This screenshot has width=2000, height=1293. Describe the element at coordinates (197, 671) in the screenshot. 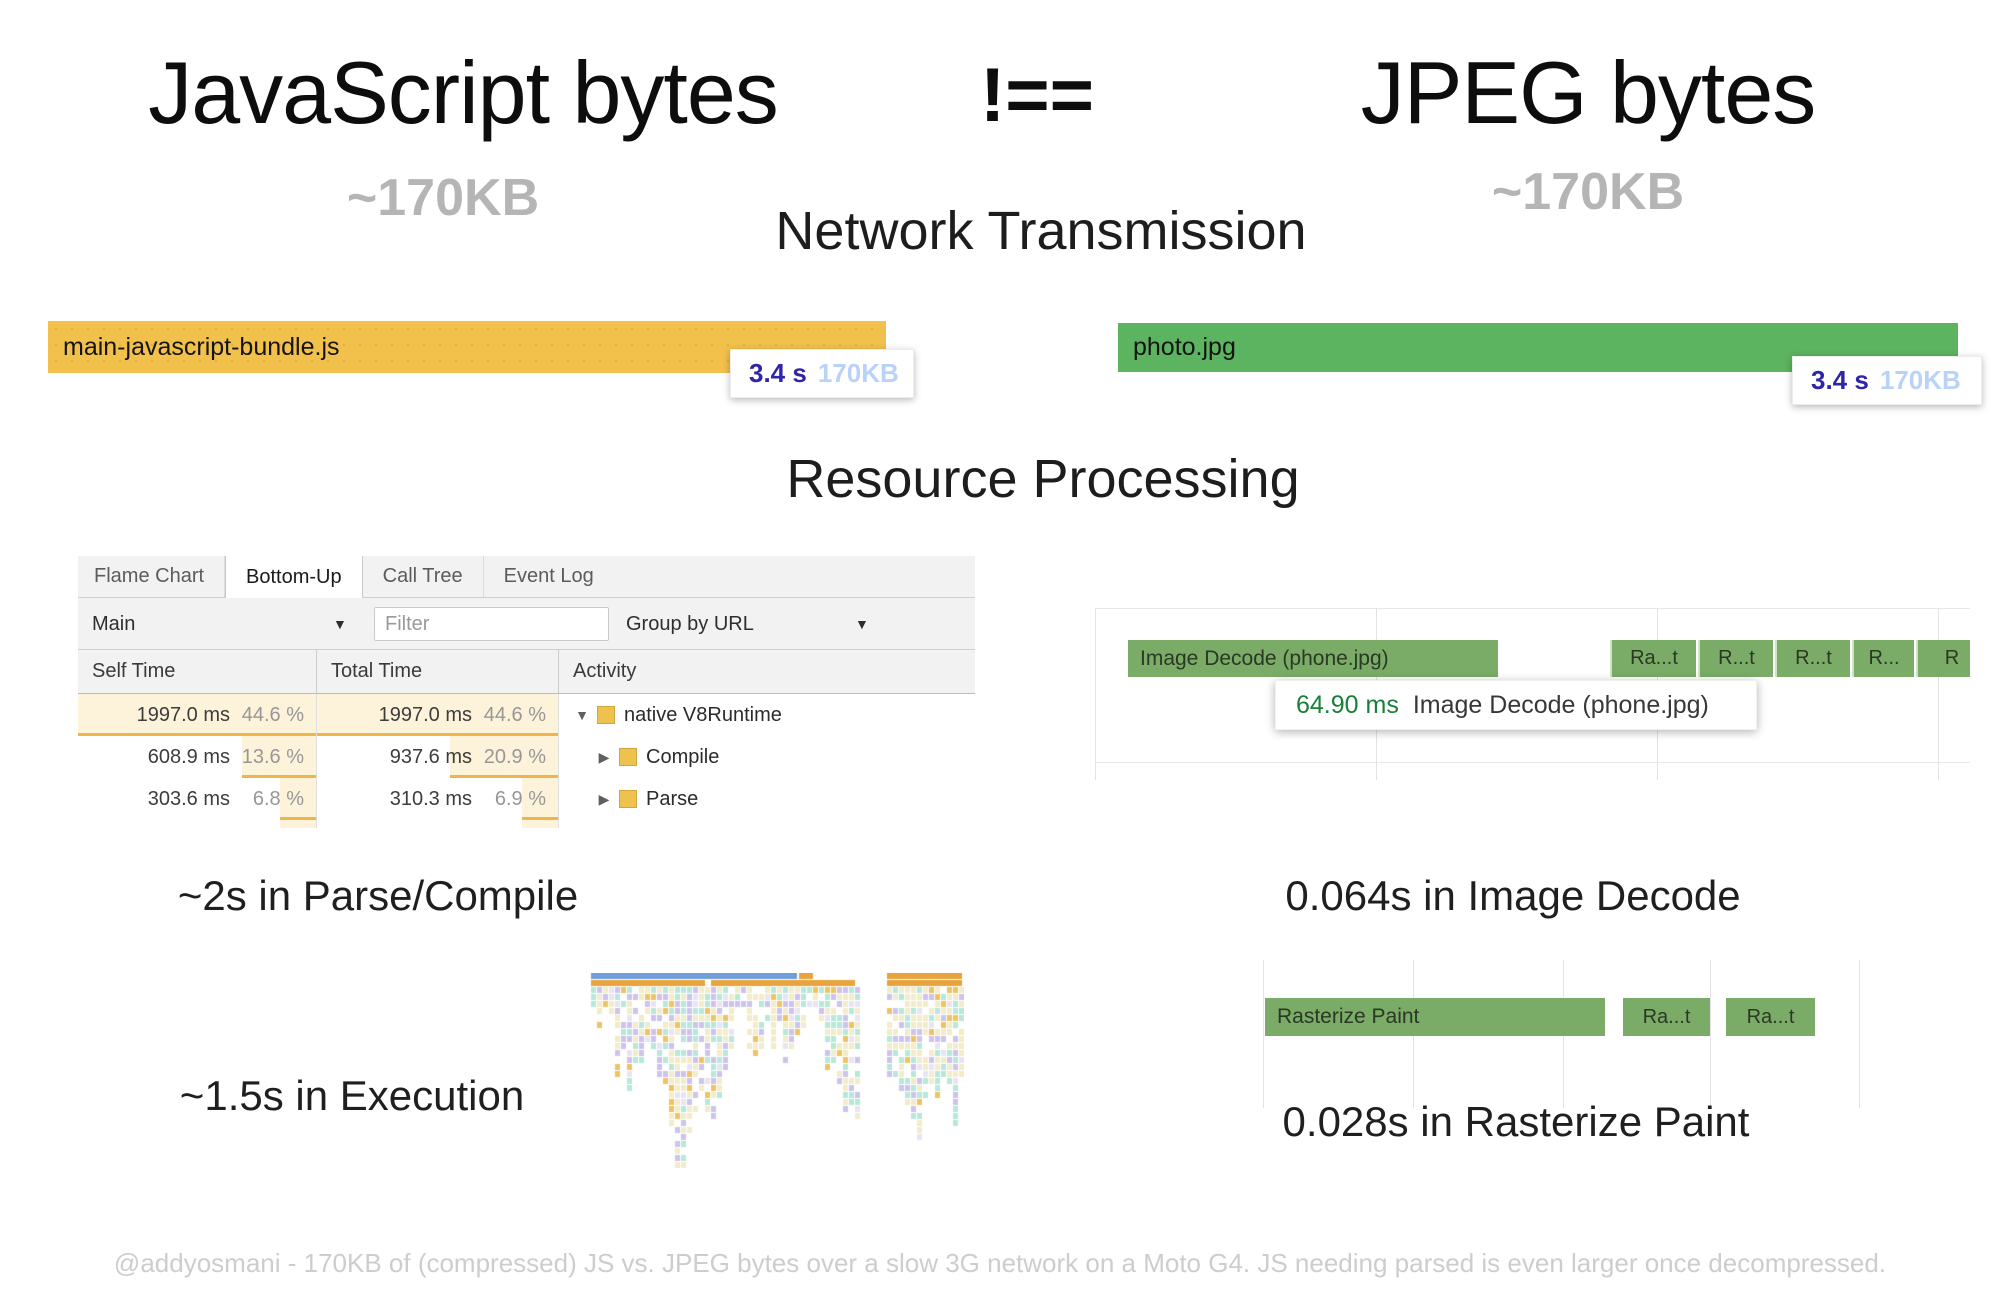

I see `column-self-time: Self Time` at that location.